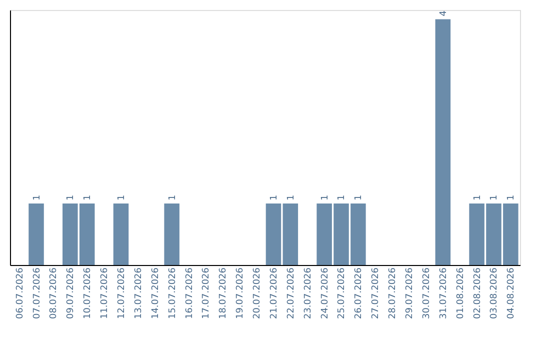 Image resolution: width=540 pixels, height=340 pixels. Describe the element at coordinates (241, 293) in the screenshot. I see `x-tick-label: 19.07.2026` at that location.